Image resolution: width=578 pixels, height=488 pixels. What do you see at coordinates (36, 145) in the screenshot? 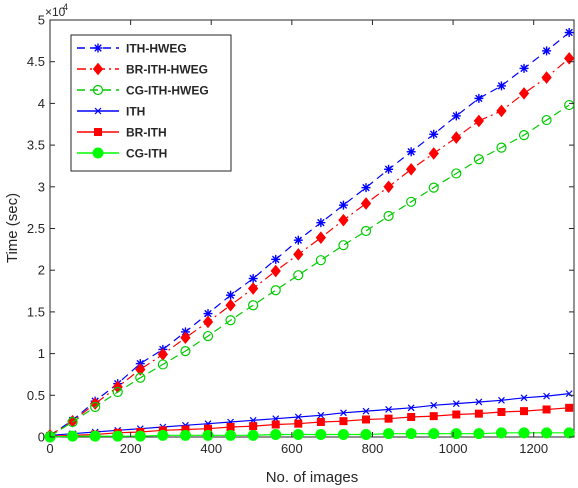
I see `y-tick-label: 3.5` at bounding box center [36, 145].